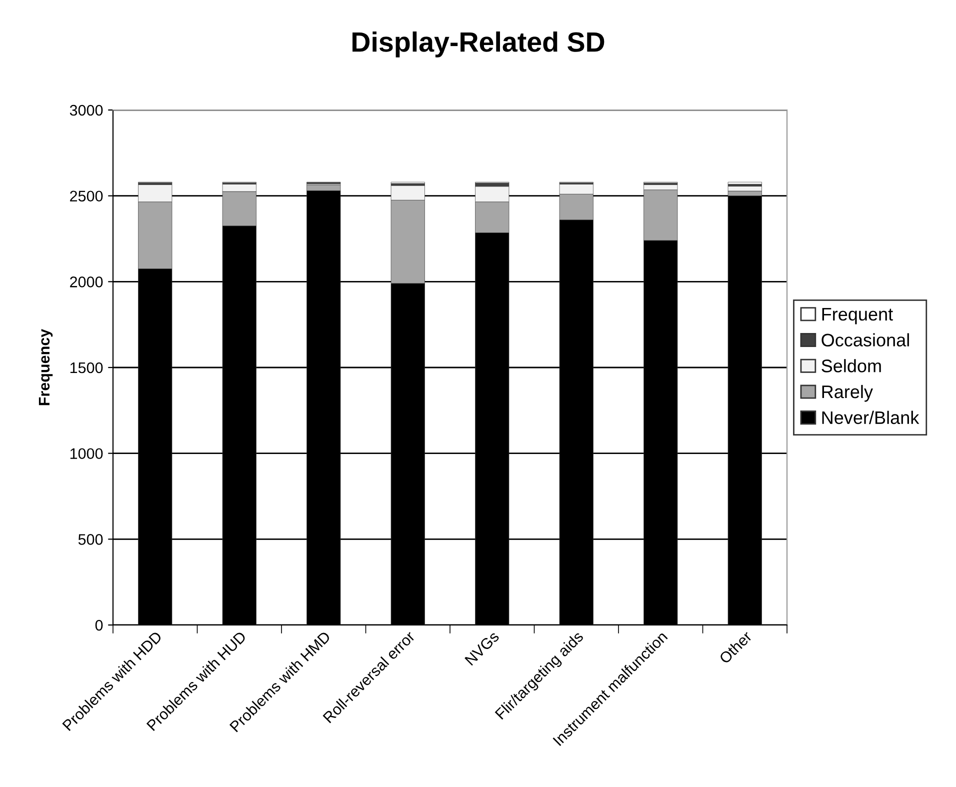 Image resolution: width=956 pixels, height=787 pixels. What do you see at coordinates (847, 393) in the screenshot?
I see `legend-label: Rarely` at bounding box center [847, 393].